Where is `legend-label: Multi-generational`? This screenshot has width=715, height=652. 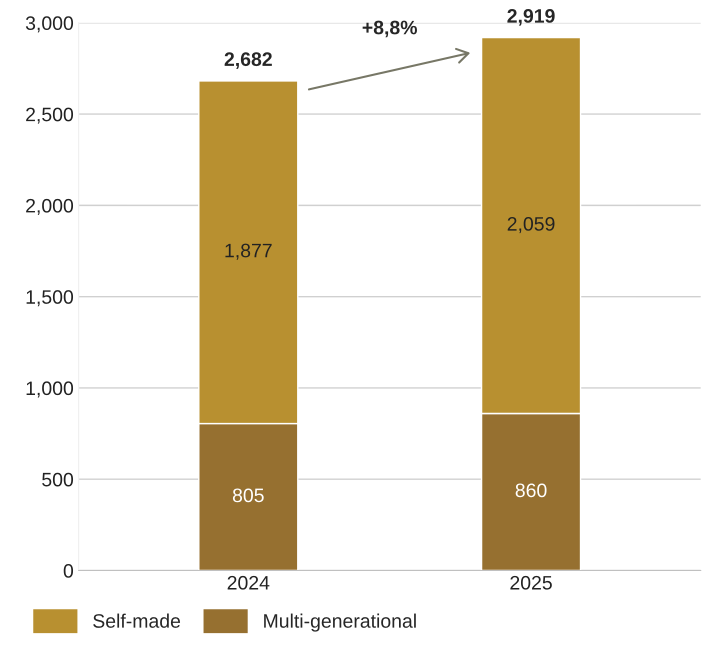 legend-label: Multi-generational is located at coordinates (340, 623).